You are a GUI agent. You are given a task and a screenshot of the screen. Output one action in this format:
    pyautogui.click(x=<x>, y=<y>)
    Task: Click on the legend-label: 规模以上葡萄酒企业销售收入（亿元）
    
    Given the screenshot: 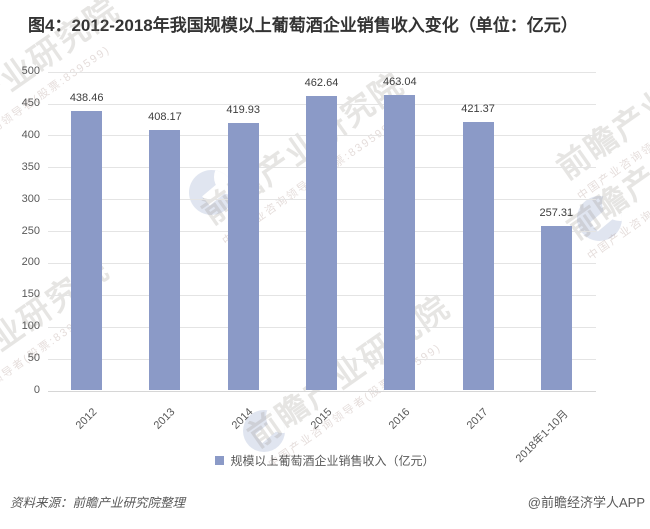 What is the action you would take?
    pyautogui.click(x=332, y=461)
    